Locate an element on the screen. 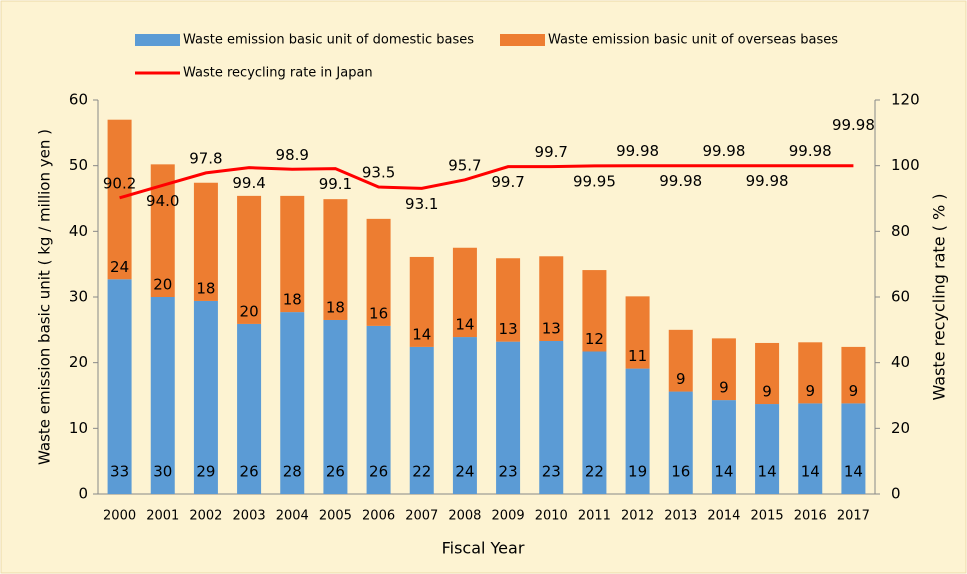 This screenshot has width=967, height=574. y2-tick-label: 100 is located at coordinates (905, 165).